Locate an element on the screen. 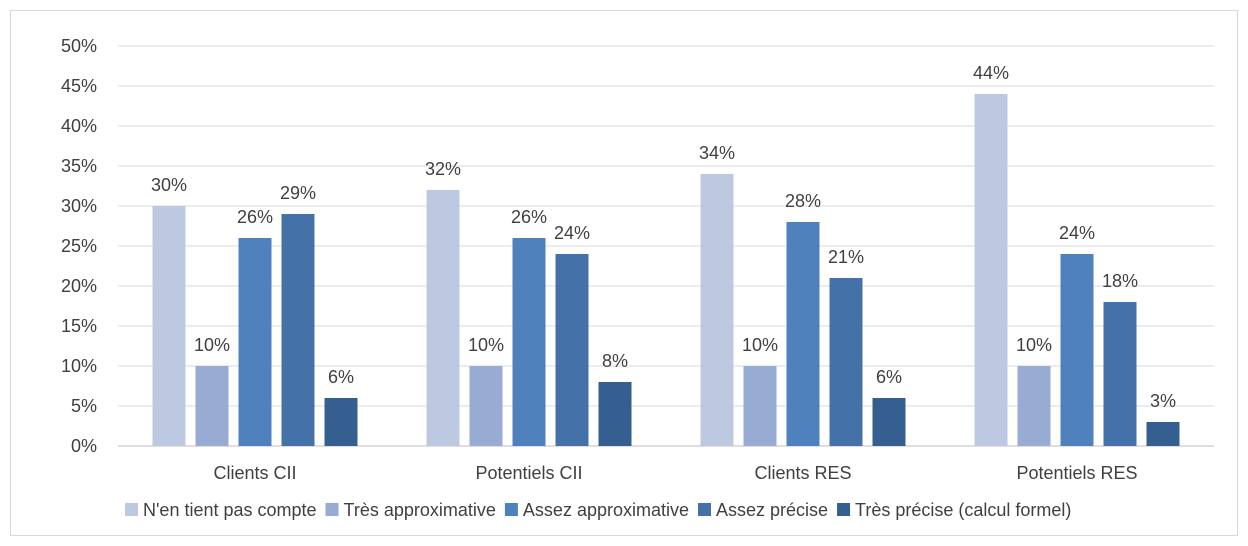 This screenshot has height=546, width=1248. category-label: Potentiels RES is located at coordinates (1076, 473).